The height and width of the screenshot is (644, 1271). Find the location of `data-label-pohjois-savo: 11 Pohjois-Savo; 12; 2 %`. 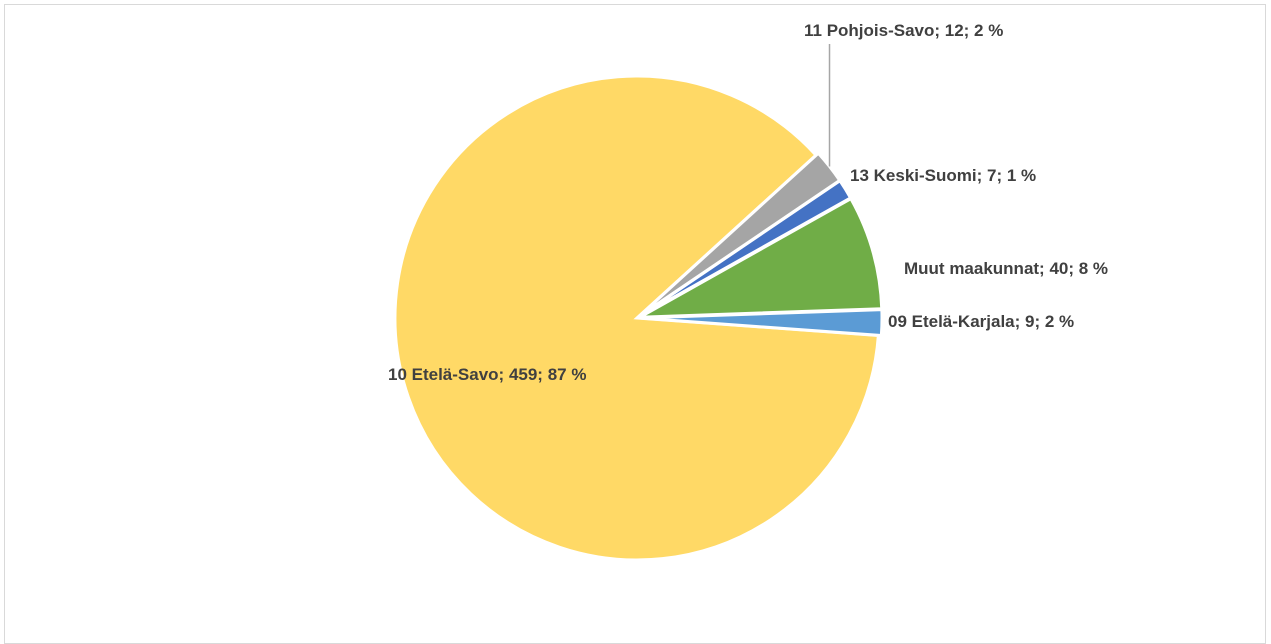

data-label-pohjois-savo: 11 Pohjois-Savo; 12; 2 % is located at coordinates (903, 30).